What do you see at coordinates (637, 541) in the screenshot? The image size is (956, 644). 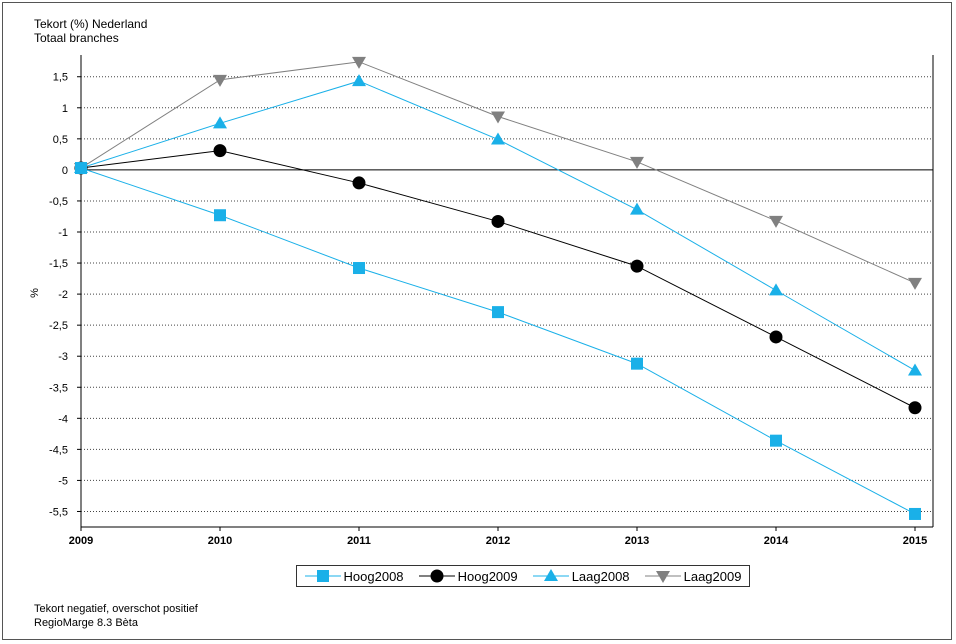 I see `x-tick-label: 2013` at bounding box center [637, 541].